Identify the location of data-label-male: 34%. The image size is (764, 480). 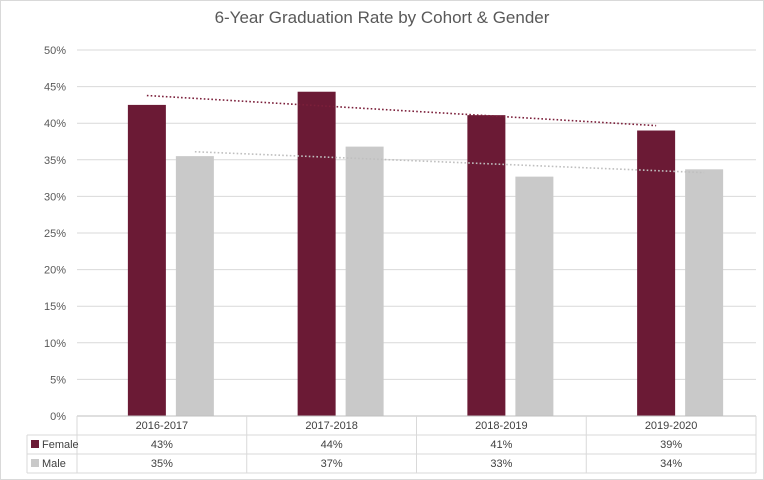
(671, 464).